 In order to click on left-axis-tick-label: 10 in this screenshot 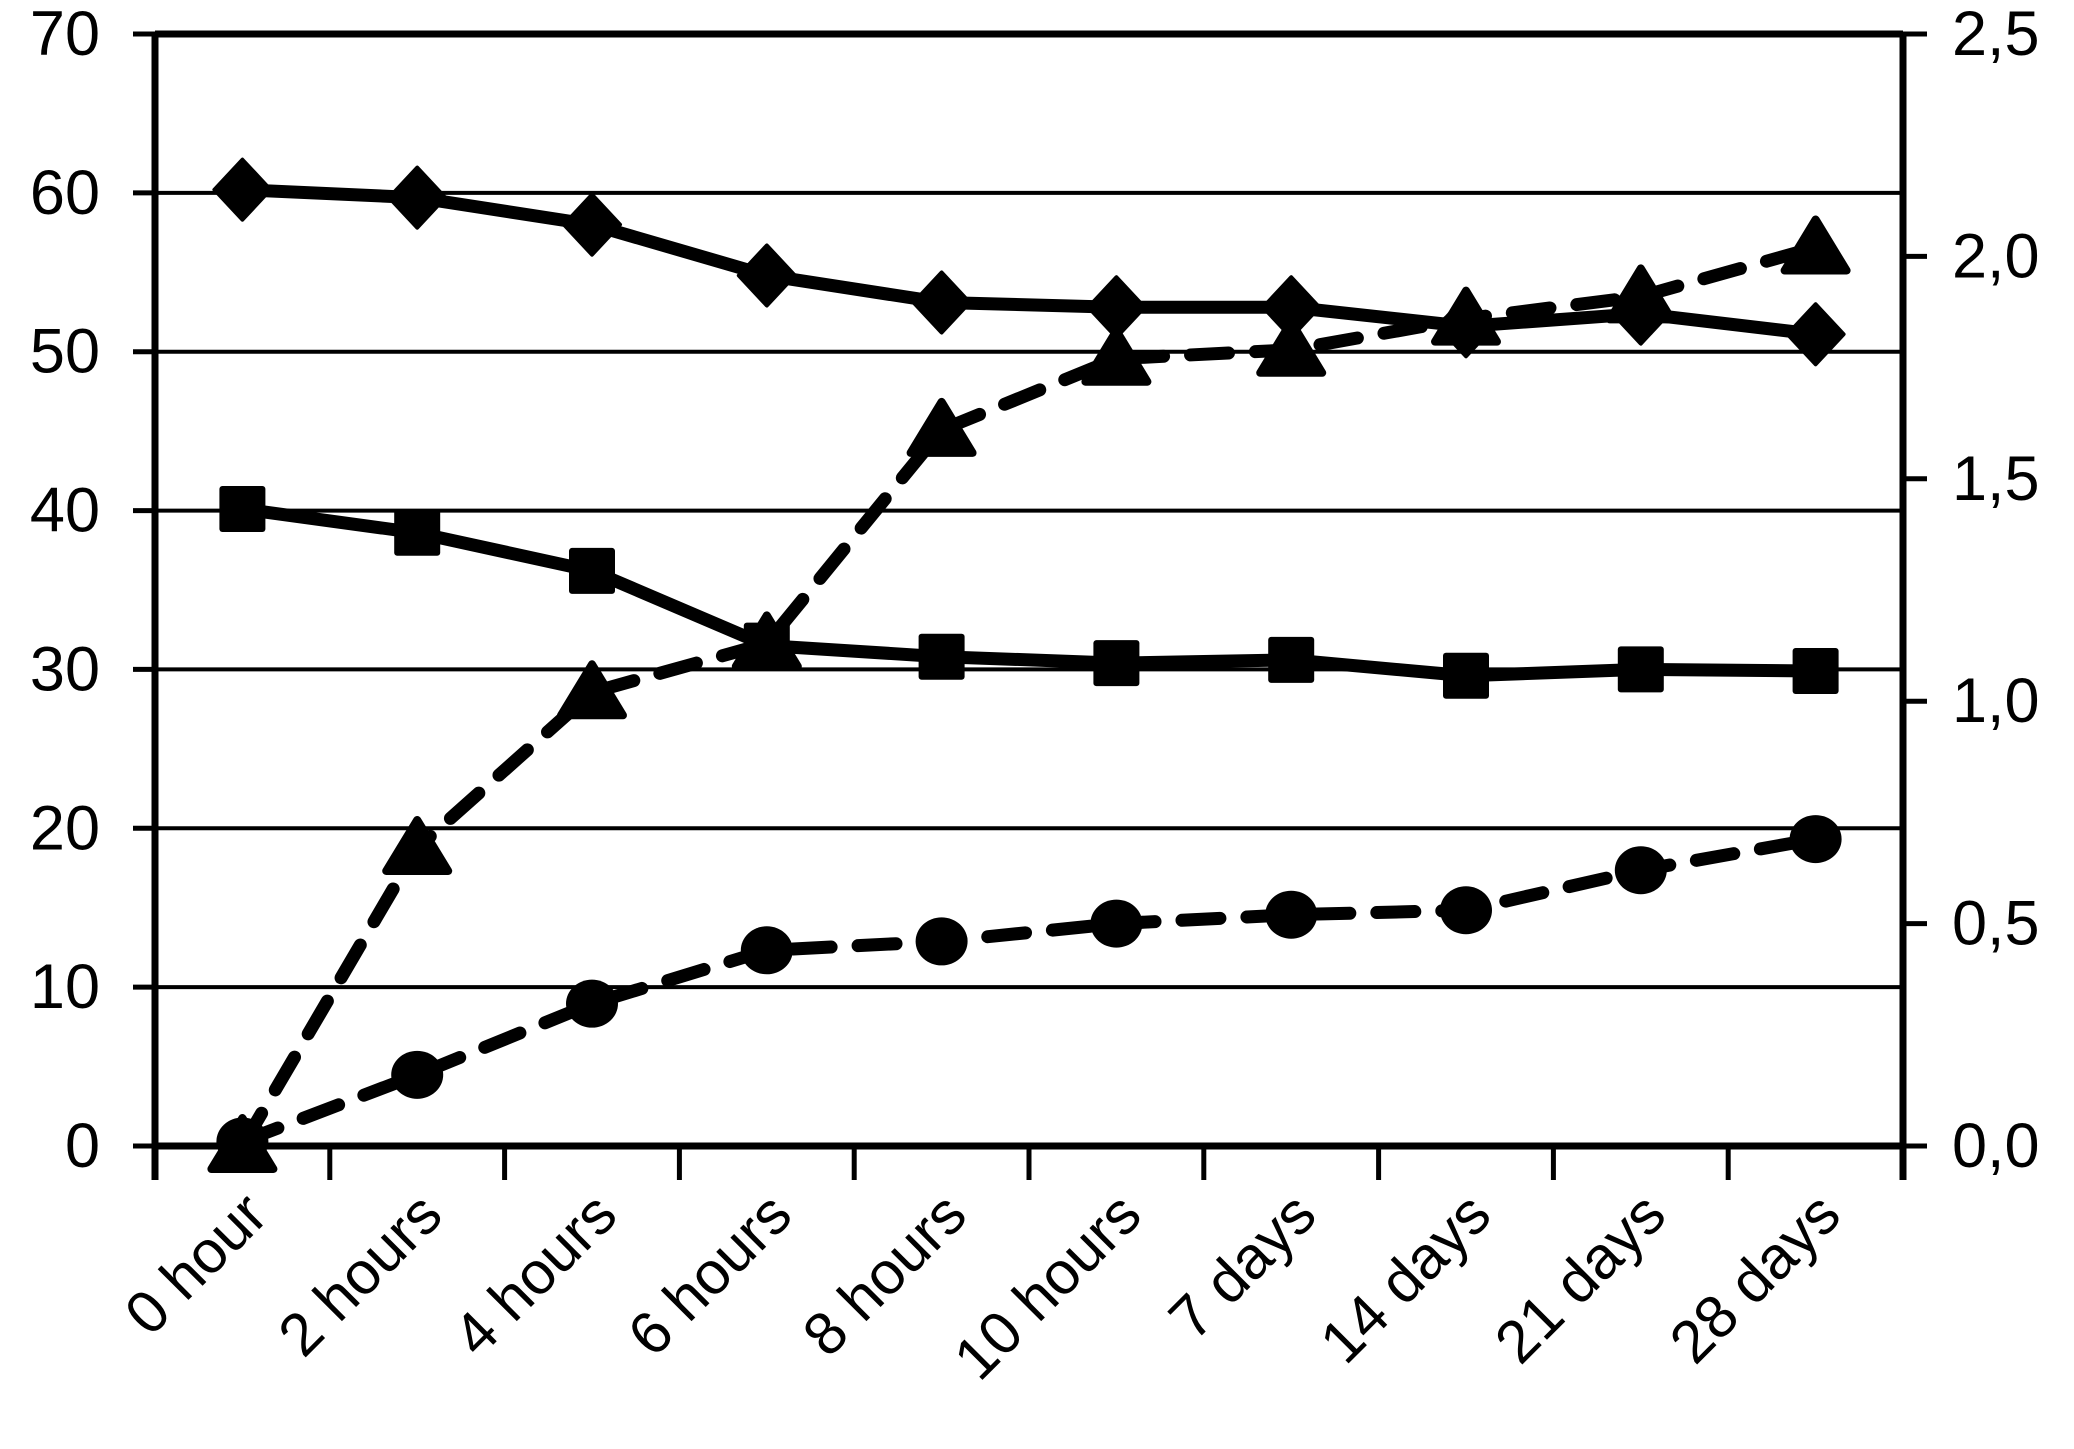, I will do `click(65, 987)`.